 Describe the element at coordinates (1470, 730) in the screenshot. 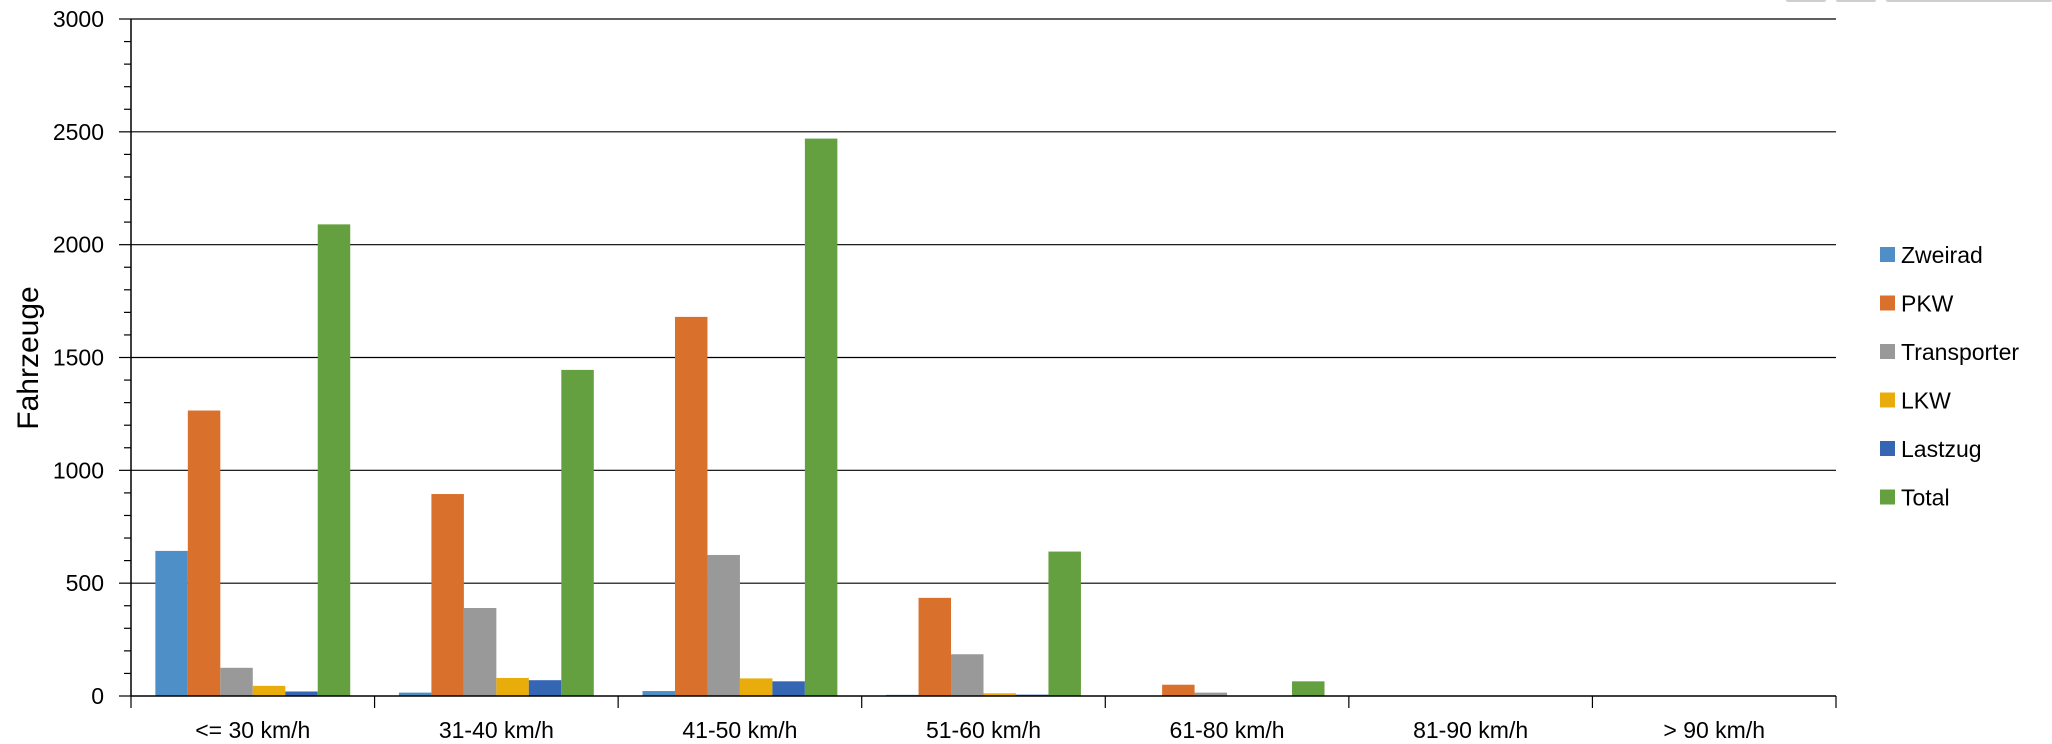

I see `x-tick-label: 81-90 km/h` at that location.